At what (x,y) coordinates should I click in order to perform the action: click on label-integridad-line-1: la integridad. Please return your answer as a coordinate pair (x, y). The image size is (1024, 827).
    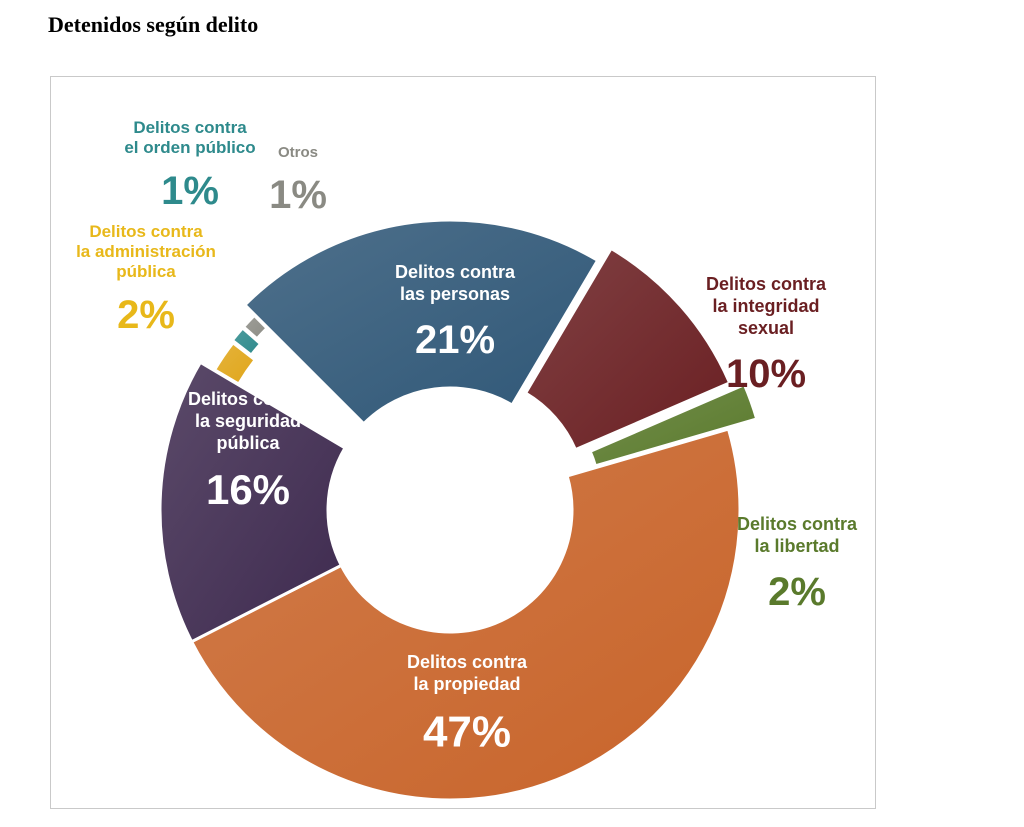
    Looking at the image, I should click on (765, 306).